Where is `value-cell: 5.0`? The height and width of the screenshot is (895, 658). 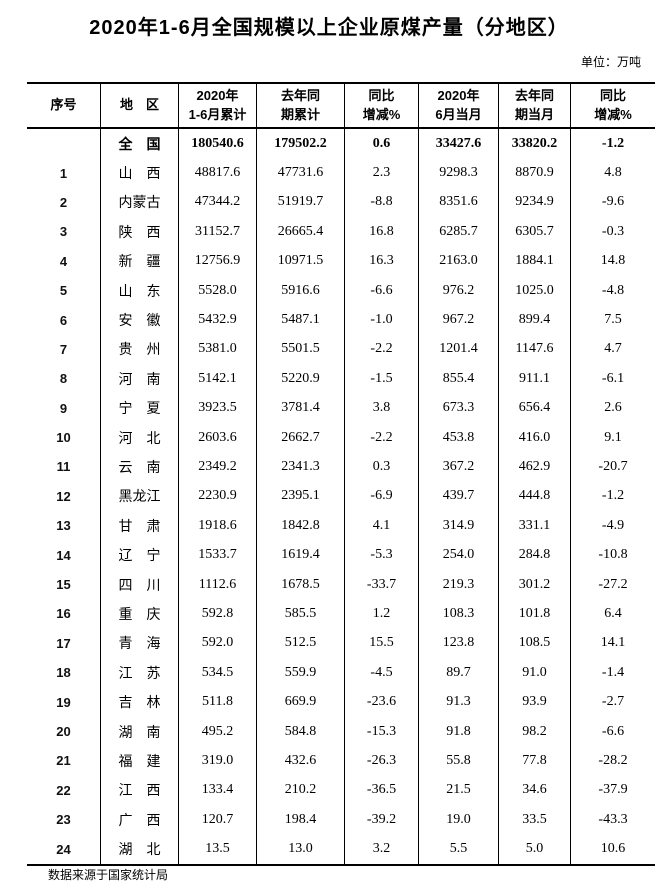
value-cell: 5.0 is located at coordinates (535, 849).